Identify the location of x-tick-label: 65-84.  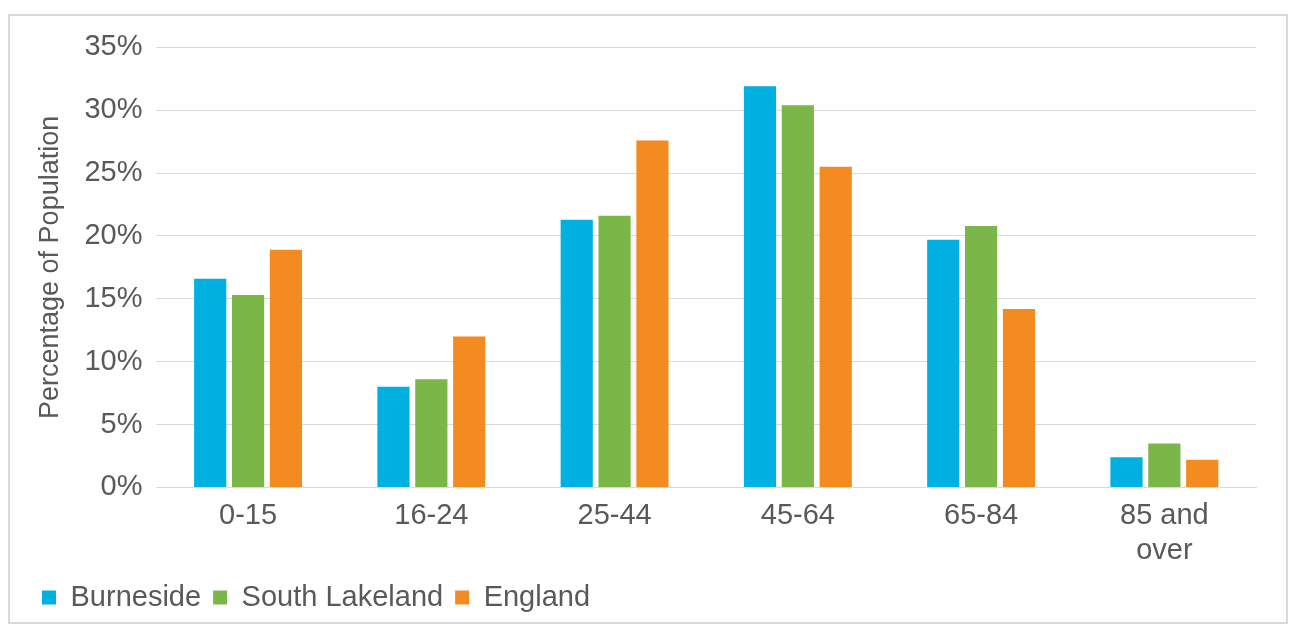
(981, 513).